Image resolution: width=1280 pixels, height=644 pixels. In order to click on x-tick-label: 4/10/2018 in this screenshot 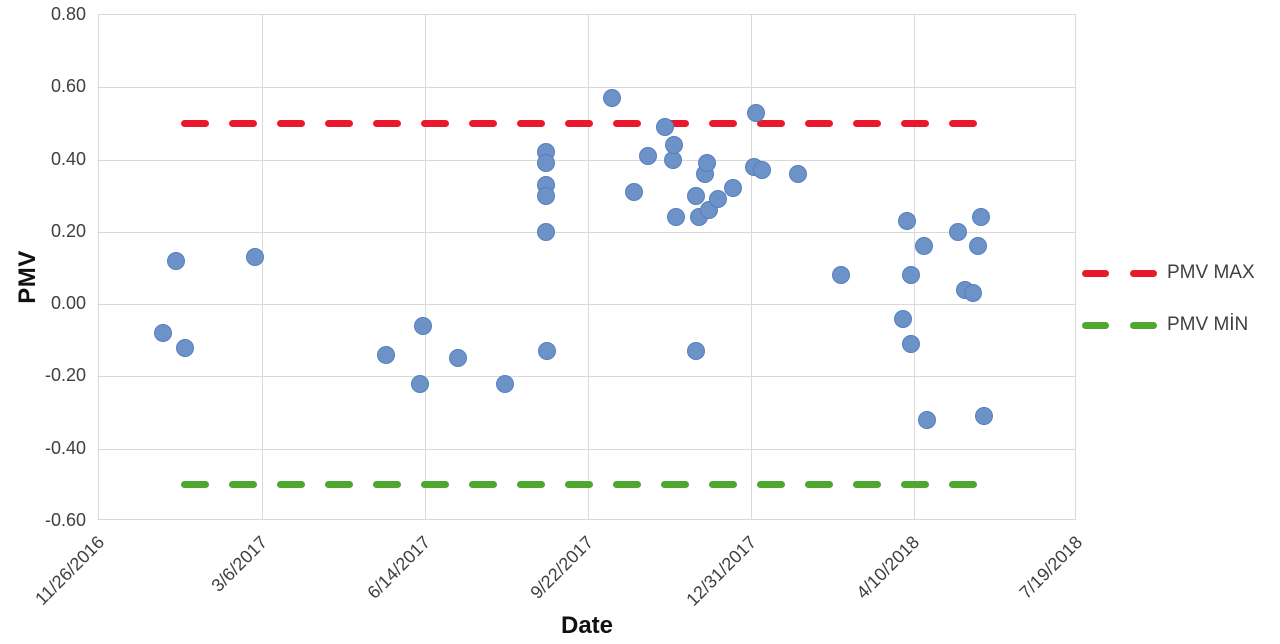, I will do `click(888, 567)`.